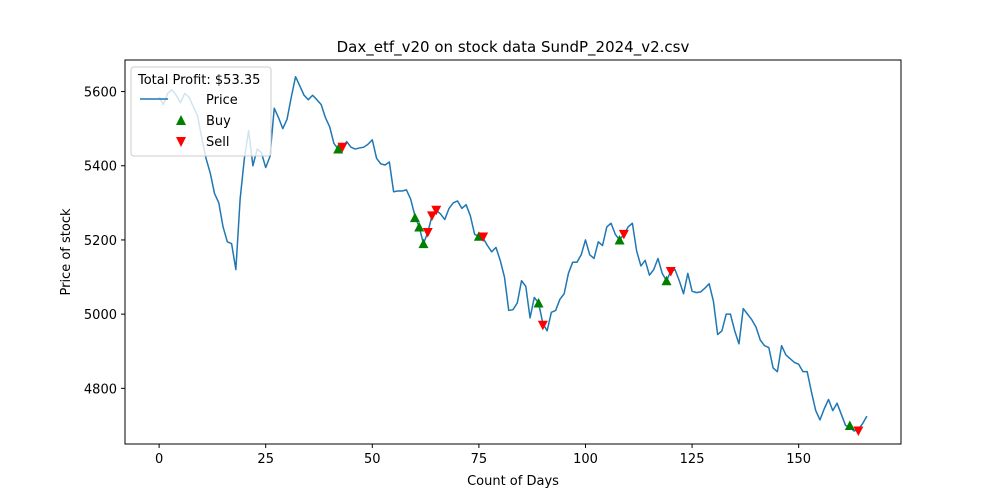 The width and height of the screenshot is (1000, 500). Describe the element at coordinates (265, 459) in the screenshot. I see `x-tick-label: 25` at that location.